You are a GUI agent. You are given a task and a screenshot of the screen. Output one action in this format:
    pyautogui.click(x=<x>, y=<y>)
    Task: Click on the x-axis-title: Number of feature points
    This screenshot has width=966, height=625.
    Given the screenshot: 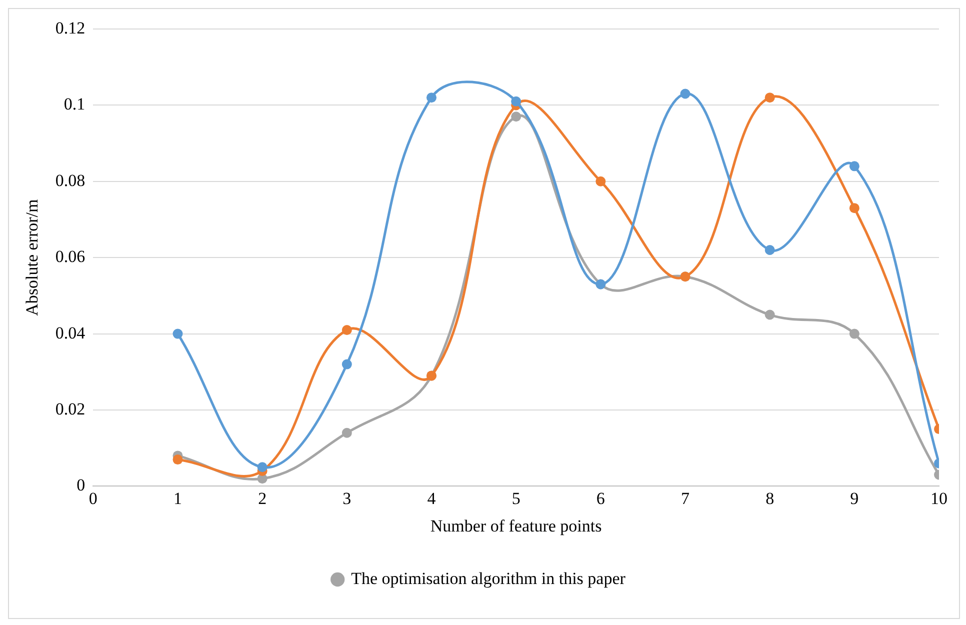 What is the action you would take?
    pyautogui.click(x=516, y=526)
    